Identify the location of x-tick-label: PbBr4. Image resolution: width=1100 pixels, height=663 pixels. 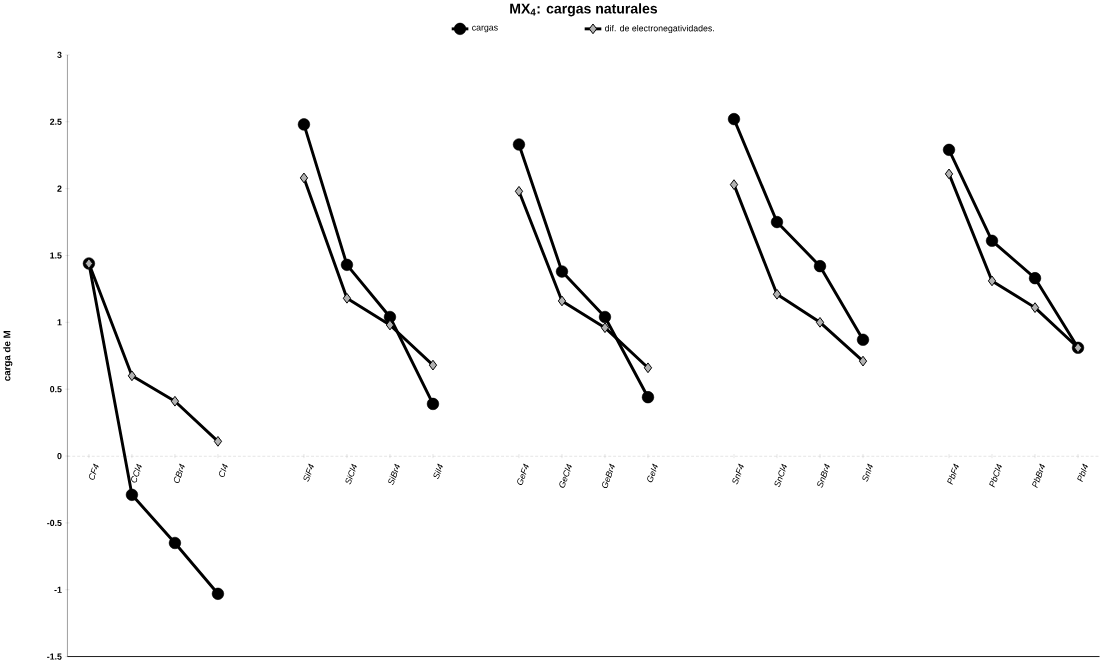
(1039, 476).